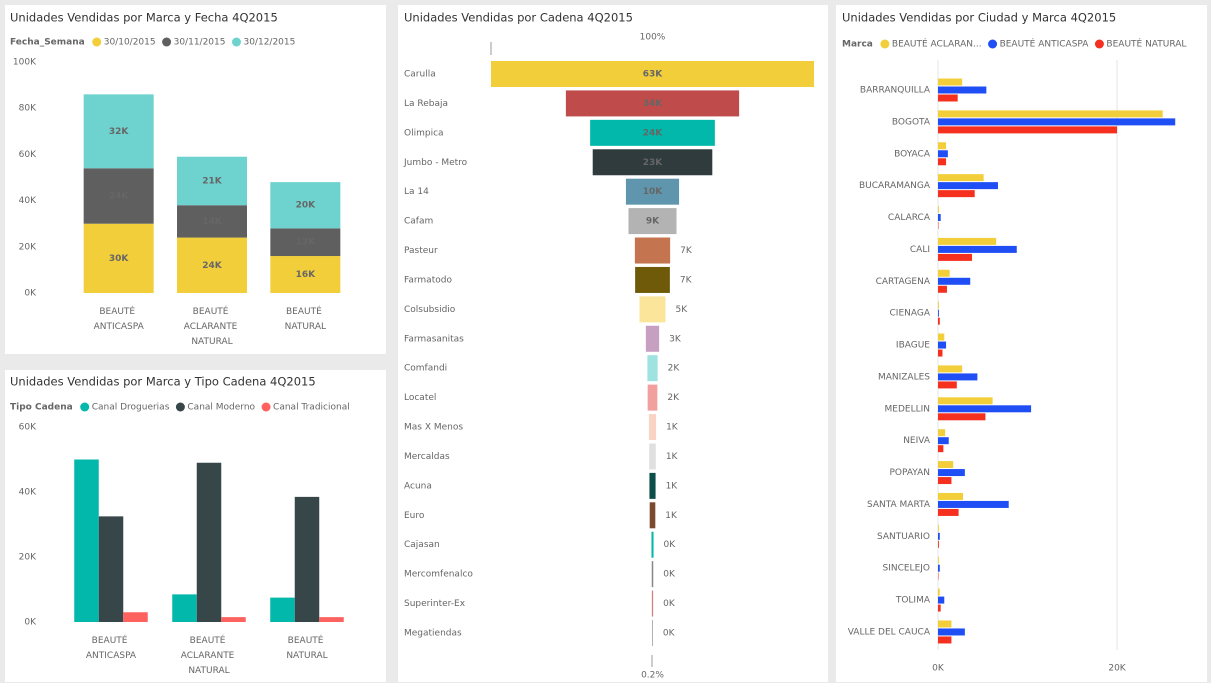  Describe the element at coordinates (414, 516) in the screenshot. I see `category-label: Euro` at that location.